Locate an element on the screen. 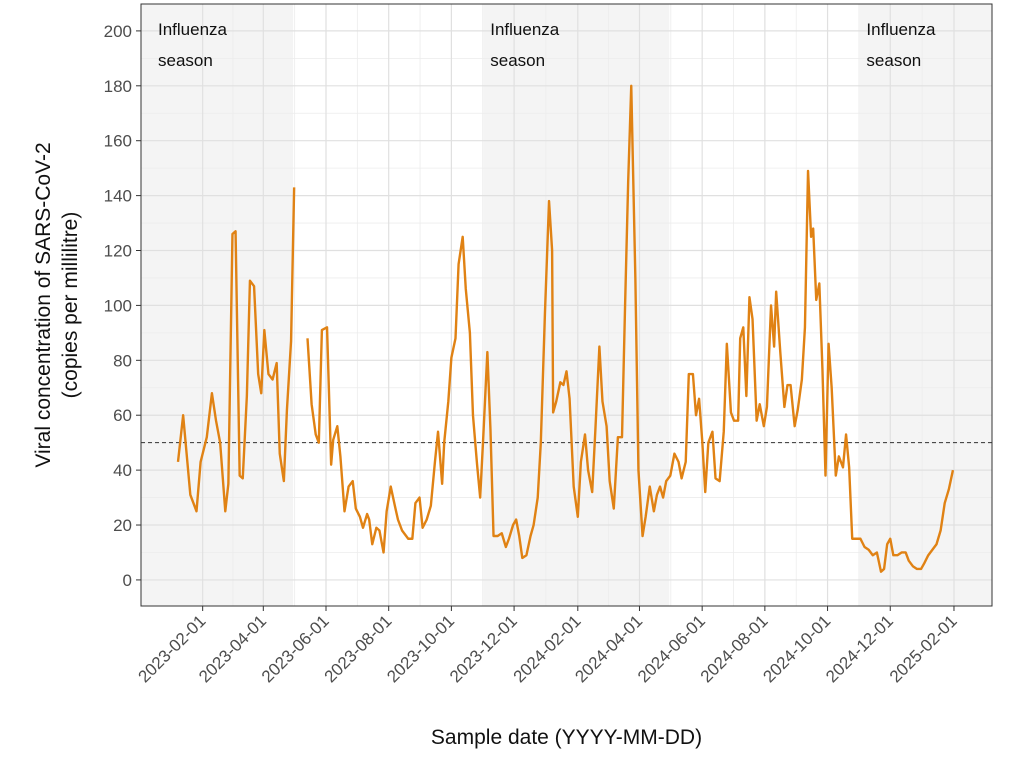 Image resolution: width=1013 pixels, height=757 pixels. y-tick-label: 20 is located at coordinates (122, 525).